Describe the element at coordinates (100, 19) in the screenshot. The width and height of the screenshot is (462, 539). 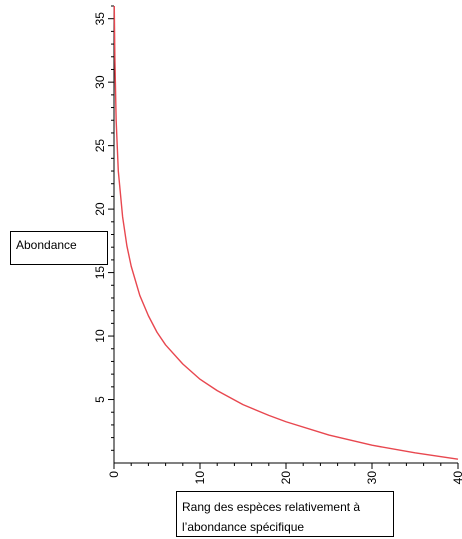
I see `y-tick-label: 35` at that location.